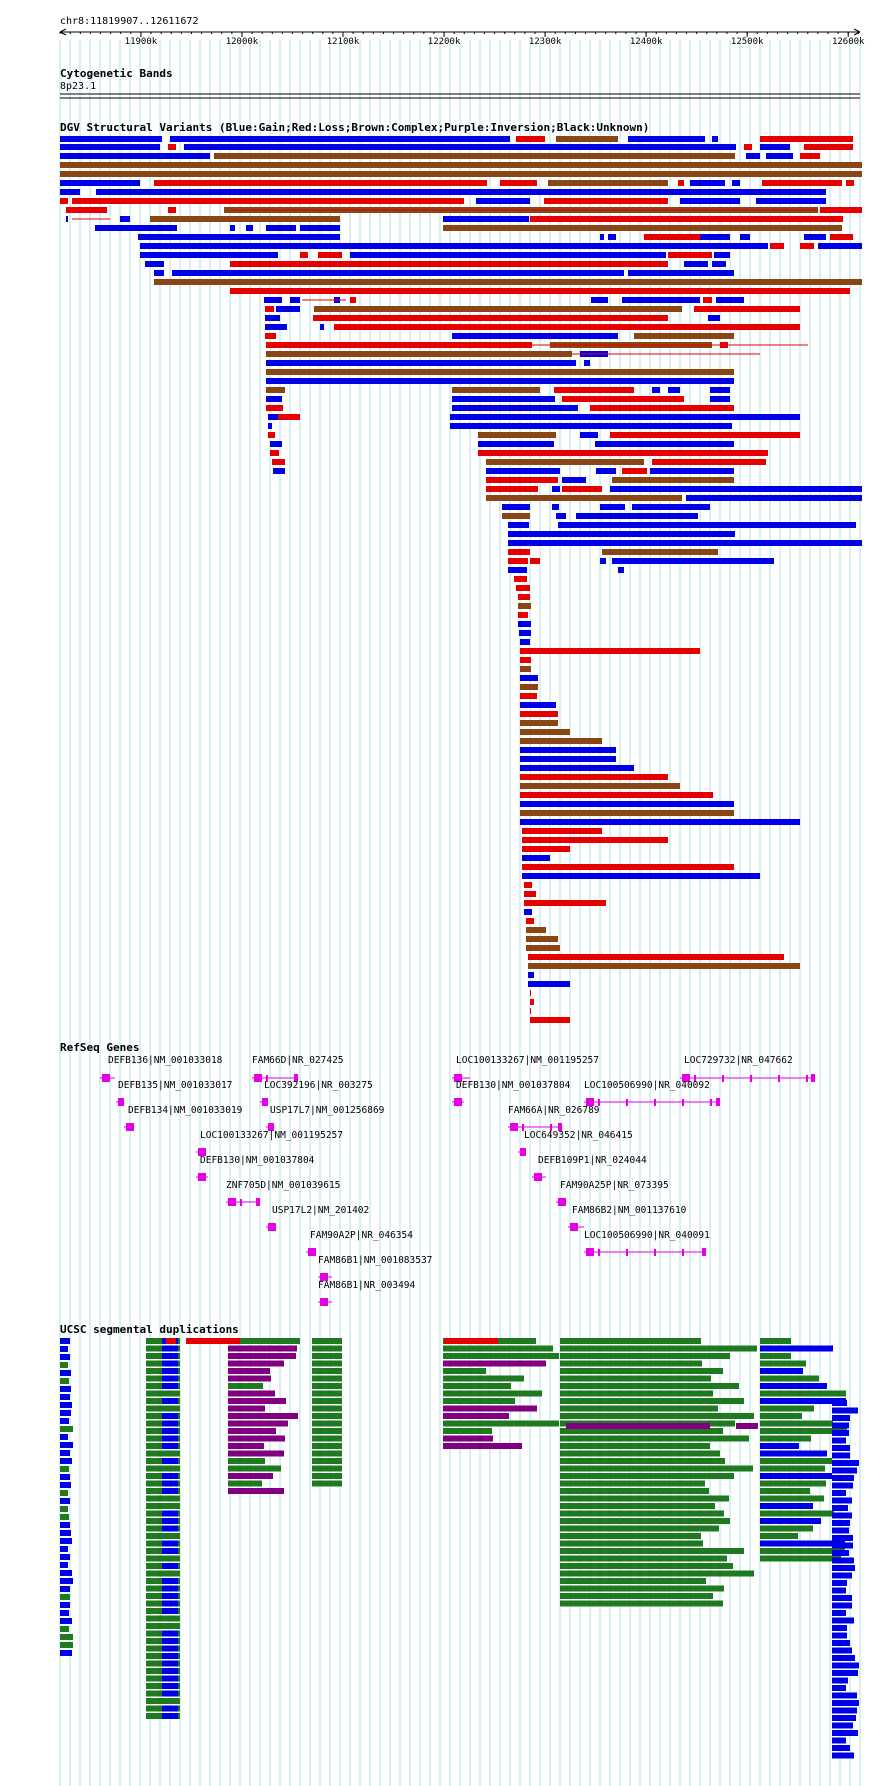  What do you see at coordinates (185, 1110) in the screenshot?
I see `gene-label: DEFB134|NM_001033019` at bounding box center [185, 1110].